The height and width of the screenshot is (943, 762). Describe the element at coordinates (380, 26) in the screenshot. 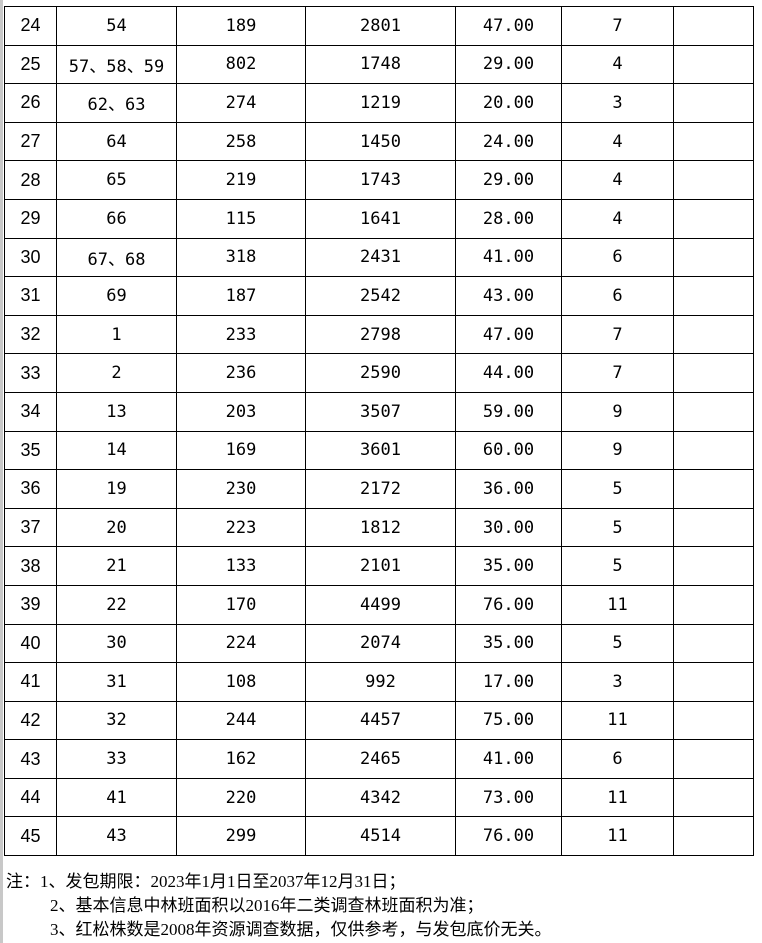

I see `table-cell: 2801` at that location.